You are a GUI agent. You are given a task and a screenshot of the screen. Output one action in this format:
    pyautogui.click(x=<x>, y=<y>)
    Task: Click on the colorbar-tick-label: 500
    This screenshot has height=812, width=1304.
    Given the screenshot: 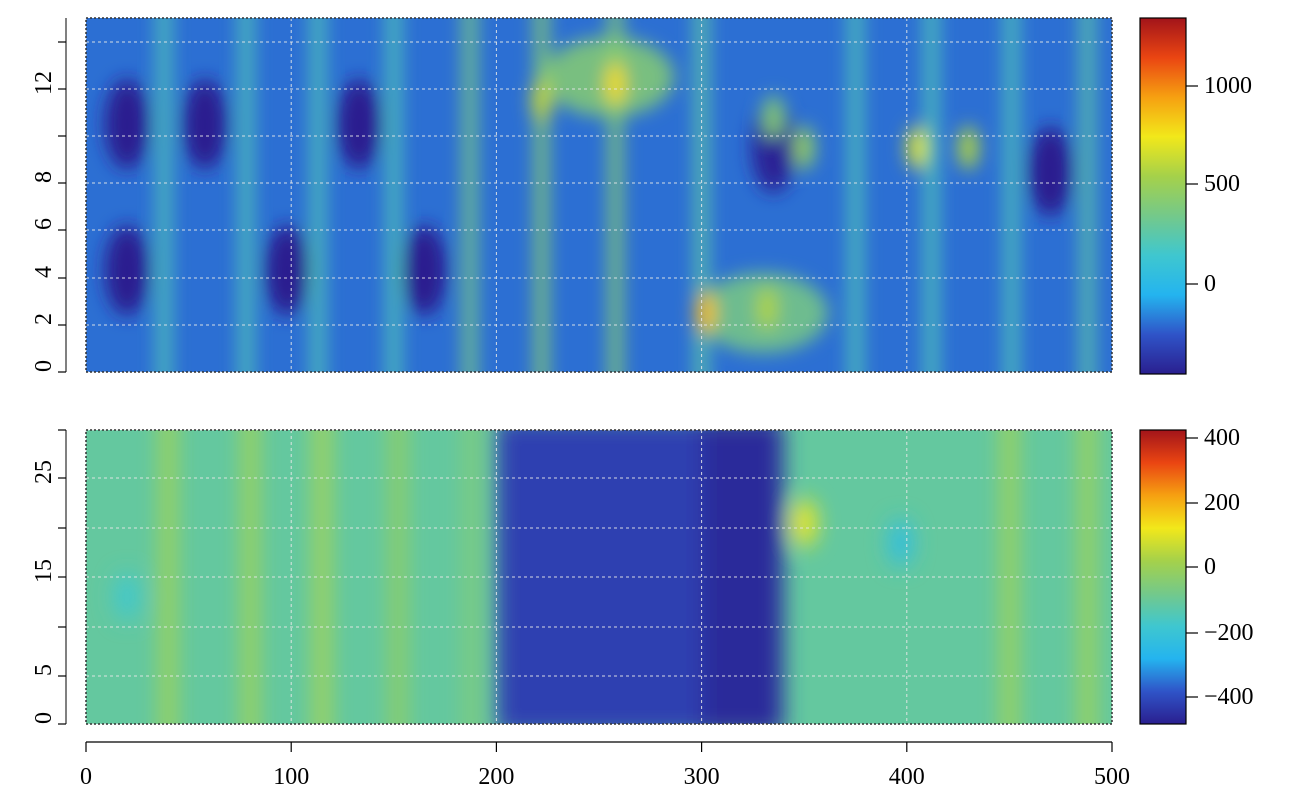 What is the action you would take?
    pyautogui.click(x=1222, y=184)
    